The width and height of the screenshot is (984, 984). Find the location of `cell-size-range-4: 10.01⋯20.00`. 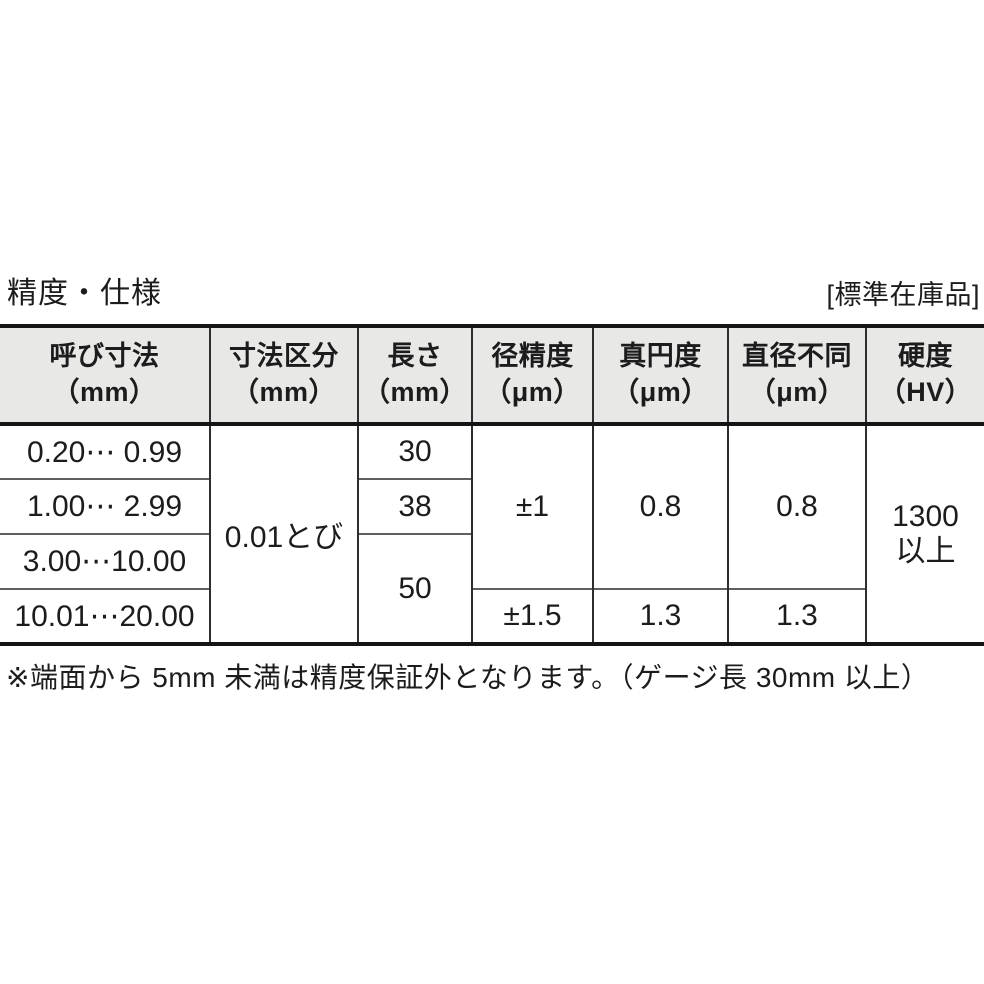

cell-size-range-4: 10.01⋯20.00 is located at coordinates (105, 616).